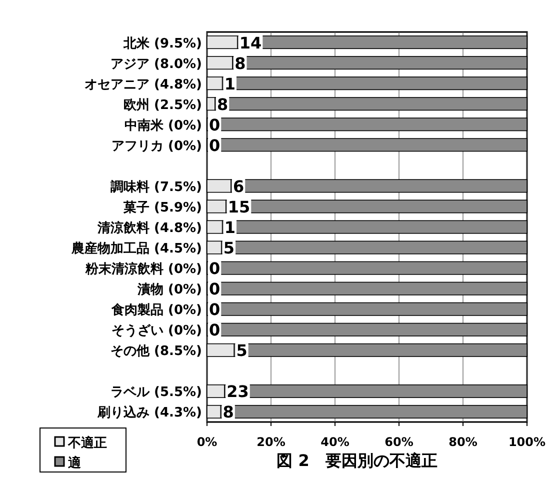 The height and width of the screenshot is (477, 546). Describe the element at coordinates (250, 42) in the screenshot. I see `annotation: 14` at that location.